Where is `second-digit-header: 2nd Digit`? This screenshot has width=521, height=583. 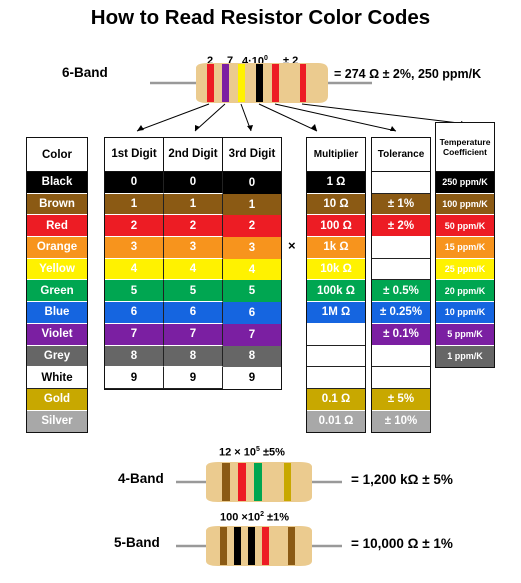 second-digit-header: 2nd Digit is located at coordinates (193, 154).